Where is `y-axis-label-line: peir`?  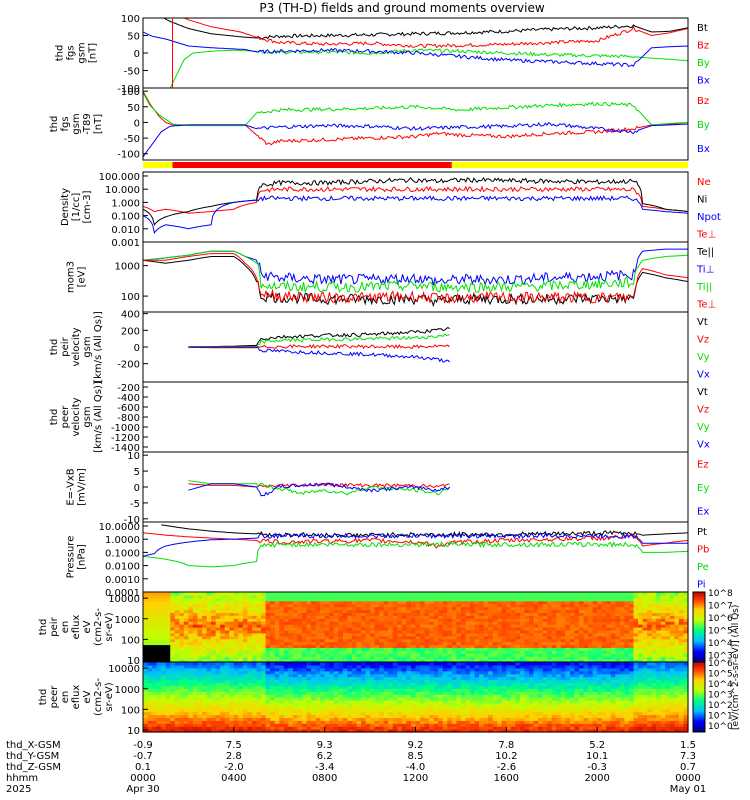 y-axis-label-line: peir is located at coordinates (65, 346).